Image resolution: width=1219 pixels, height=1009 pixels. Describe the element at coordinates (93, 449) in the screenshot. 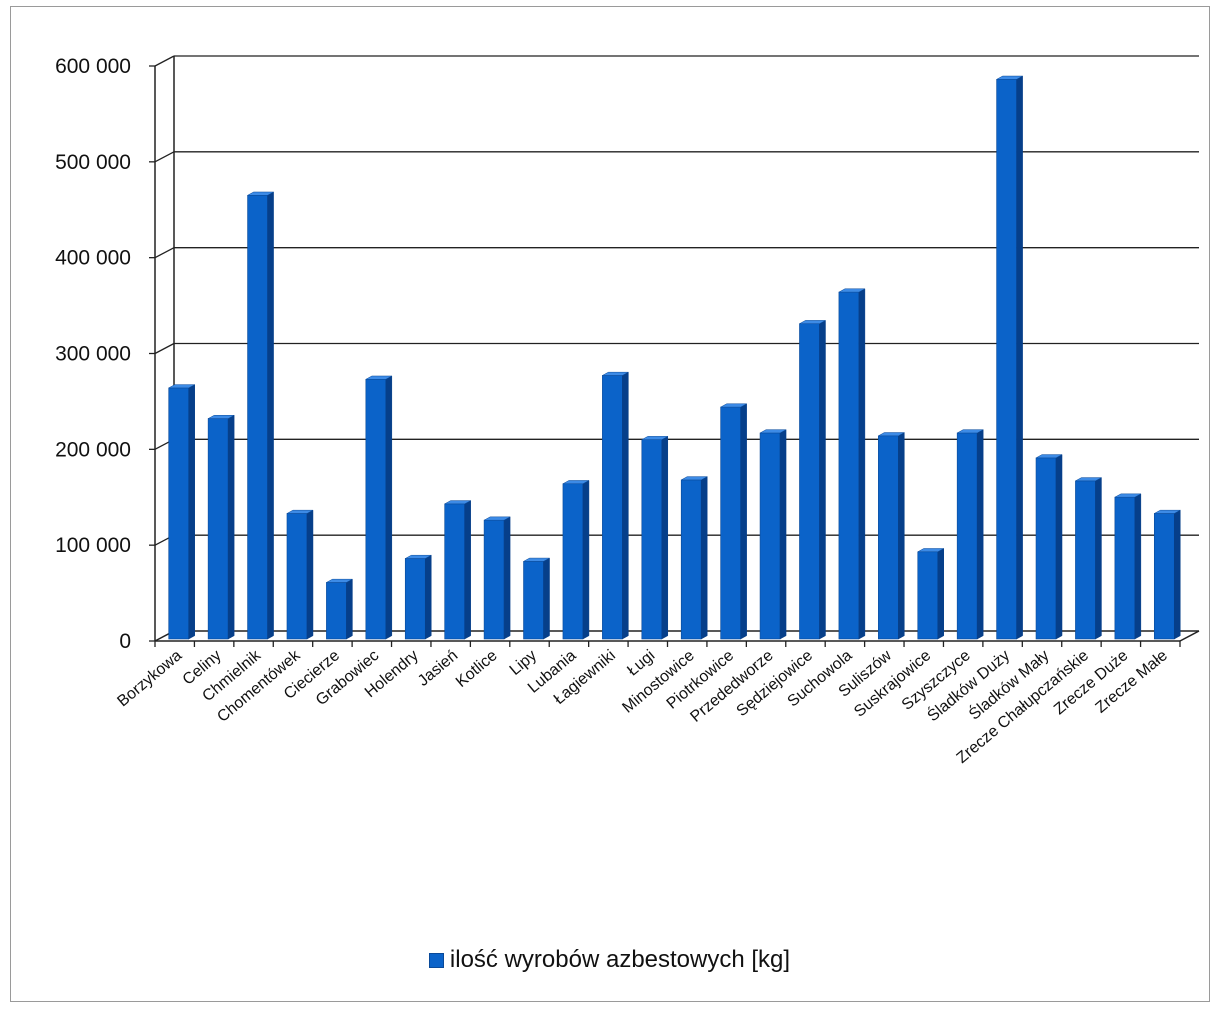

I see `y-tick-label: 200 000` at that location.